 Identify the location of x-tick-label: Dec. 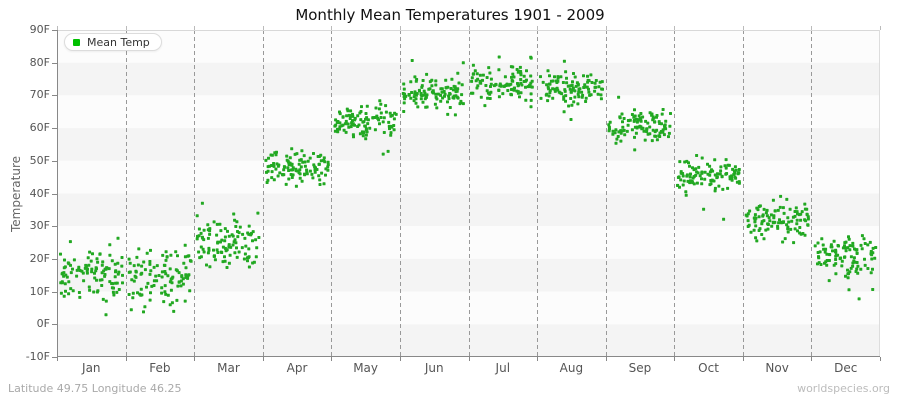
(846, 368).